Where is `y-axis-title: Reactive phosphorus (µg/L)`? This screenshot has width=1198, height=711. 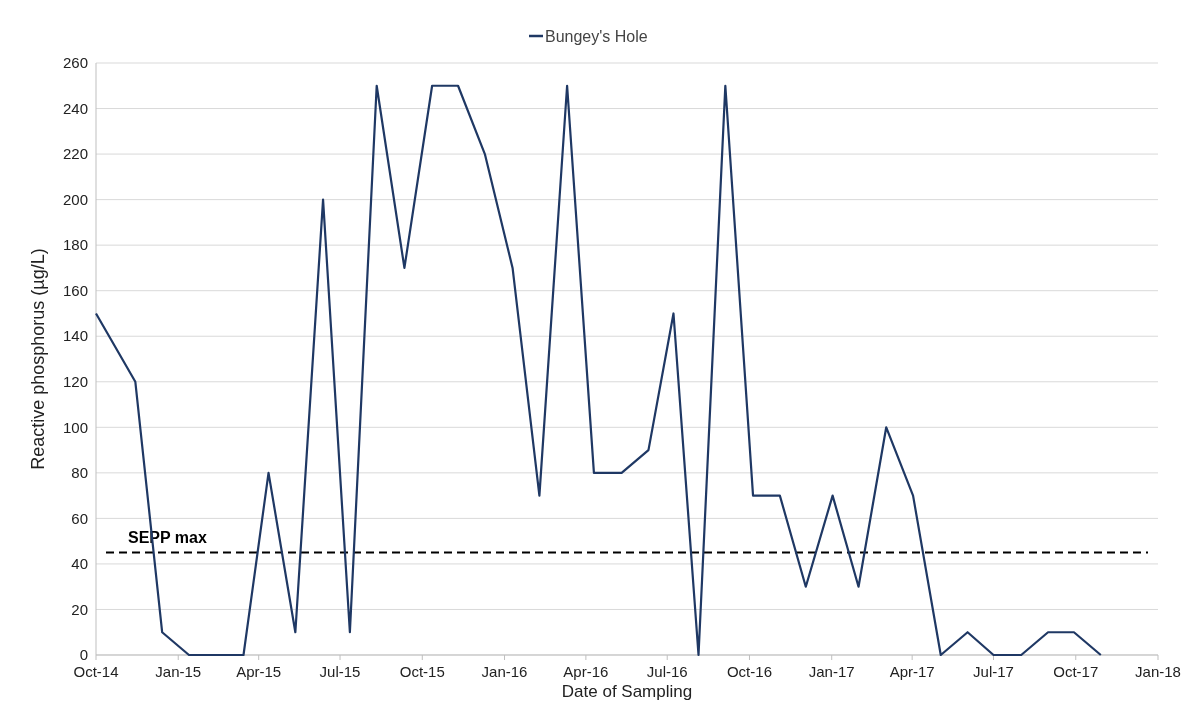
y-axis-title: Reactive phosphorus (µg/L) is located at coordinates (38, 359).